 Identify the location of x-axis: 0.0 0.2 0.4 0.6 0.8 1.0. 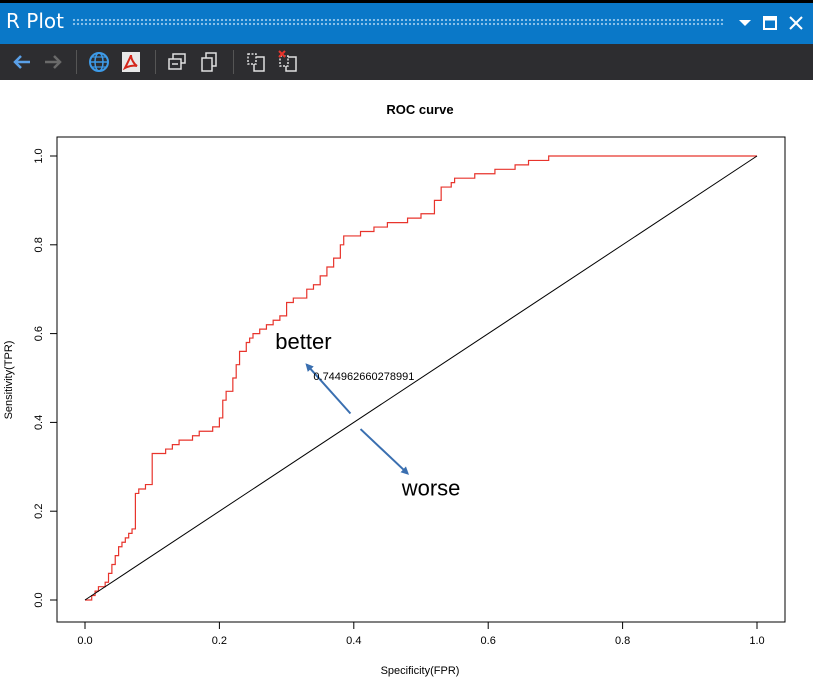
(421, 634).